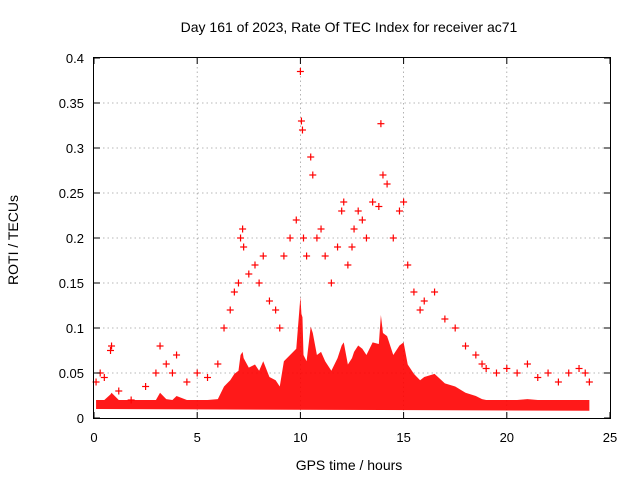 Image resolution: width=640 pixels, height=480 pixels. What do you see at coordinates (75, 148) in the screenshot?
I see `y-tick-label: 0.3` at bounding box center [75, 148].